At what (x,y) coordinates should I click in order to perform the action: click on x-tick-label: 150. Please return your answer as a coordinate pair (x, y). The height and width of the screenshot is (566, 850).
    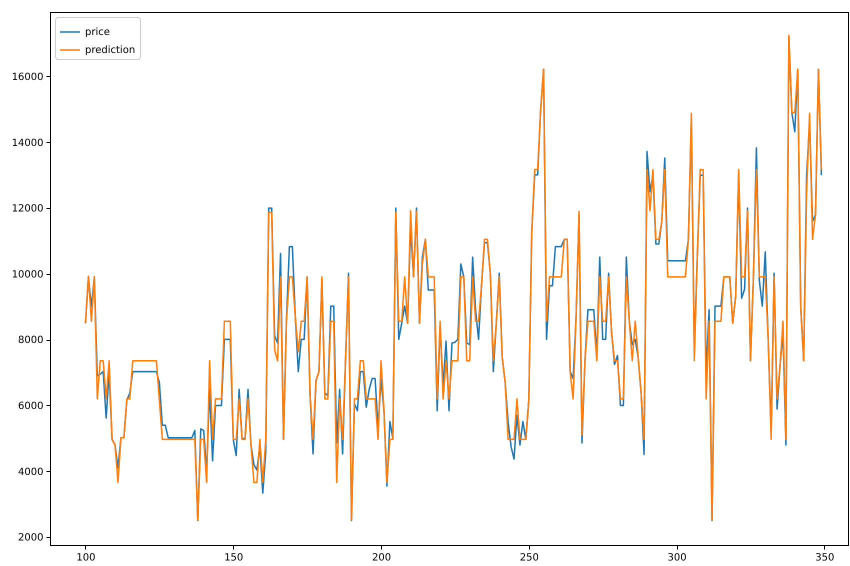
    Looking at the image, I should click on (234, 558).